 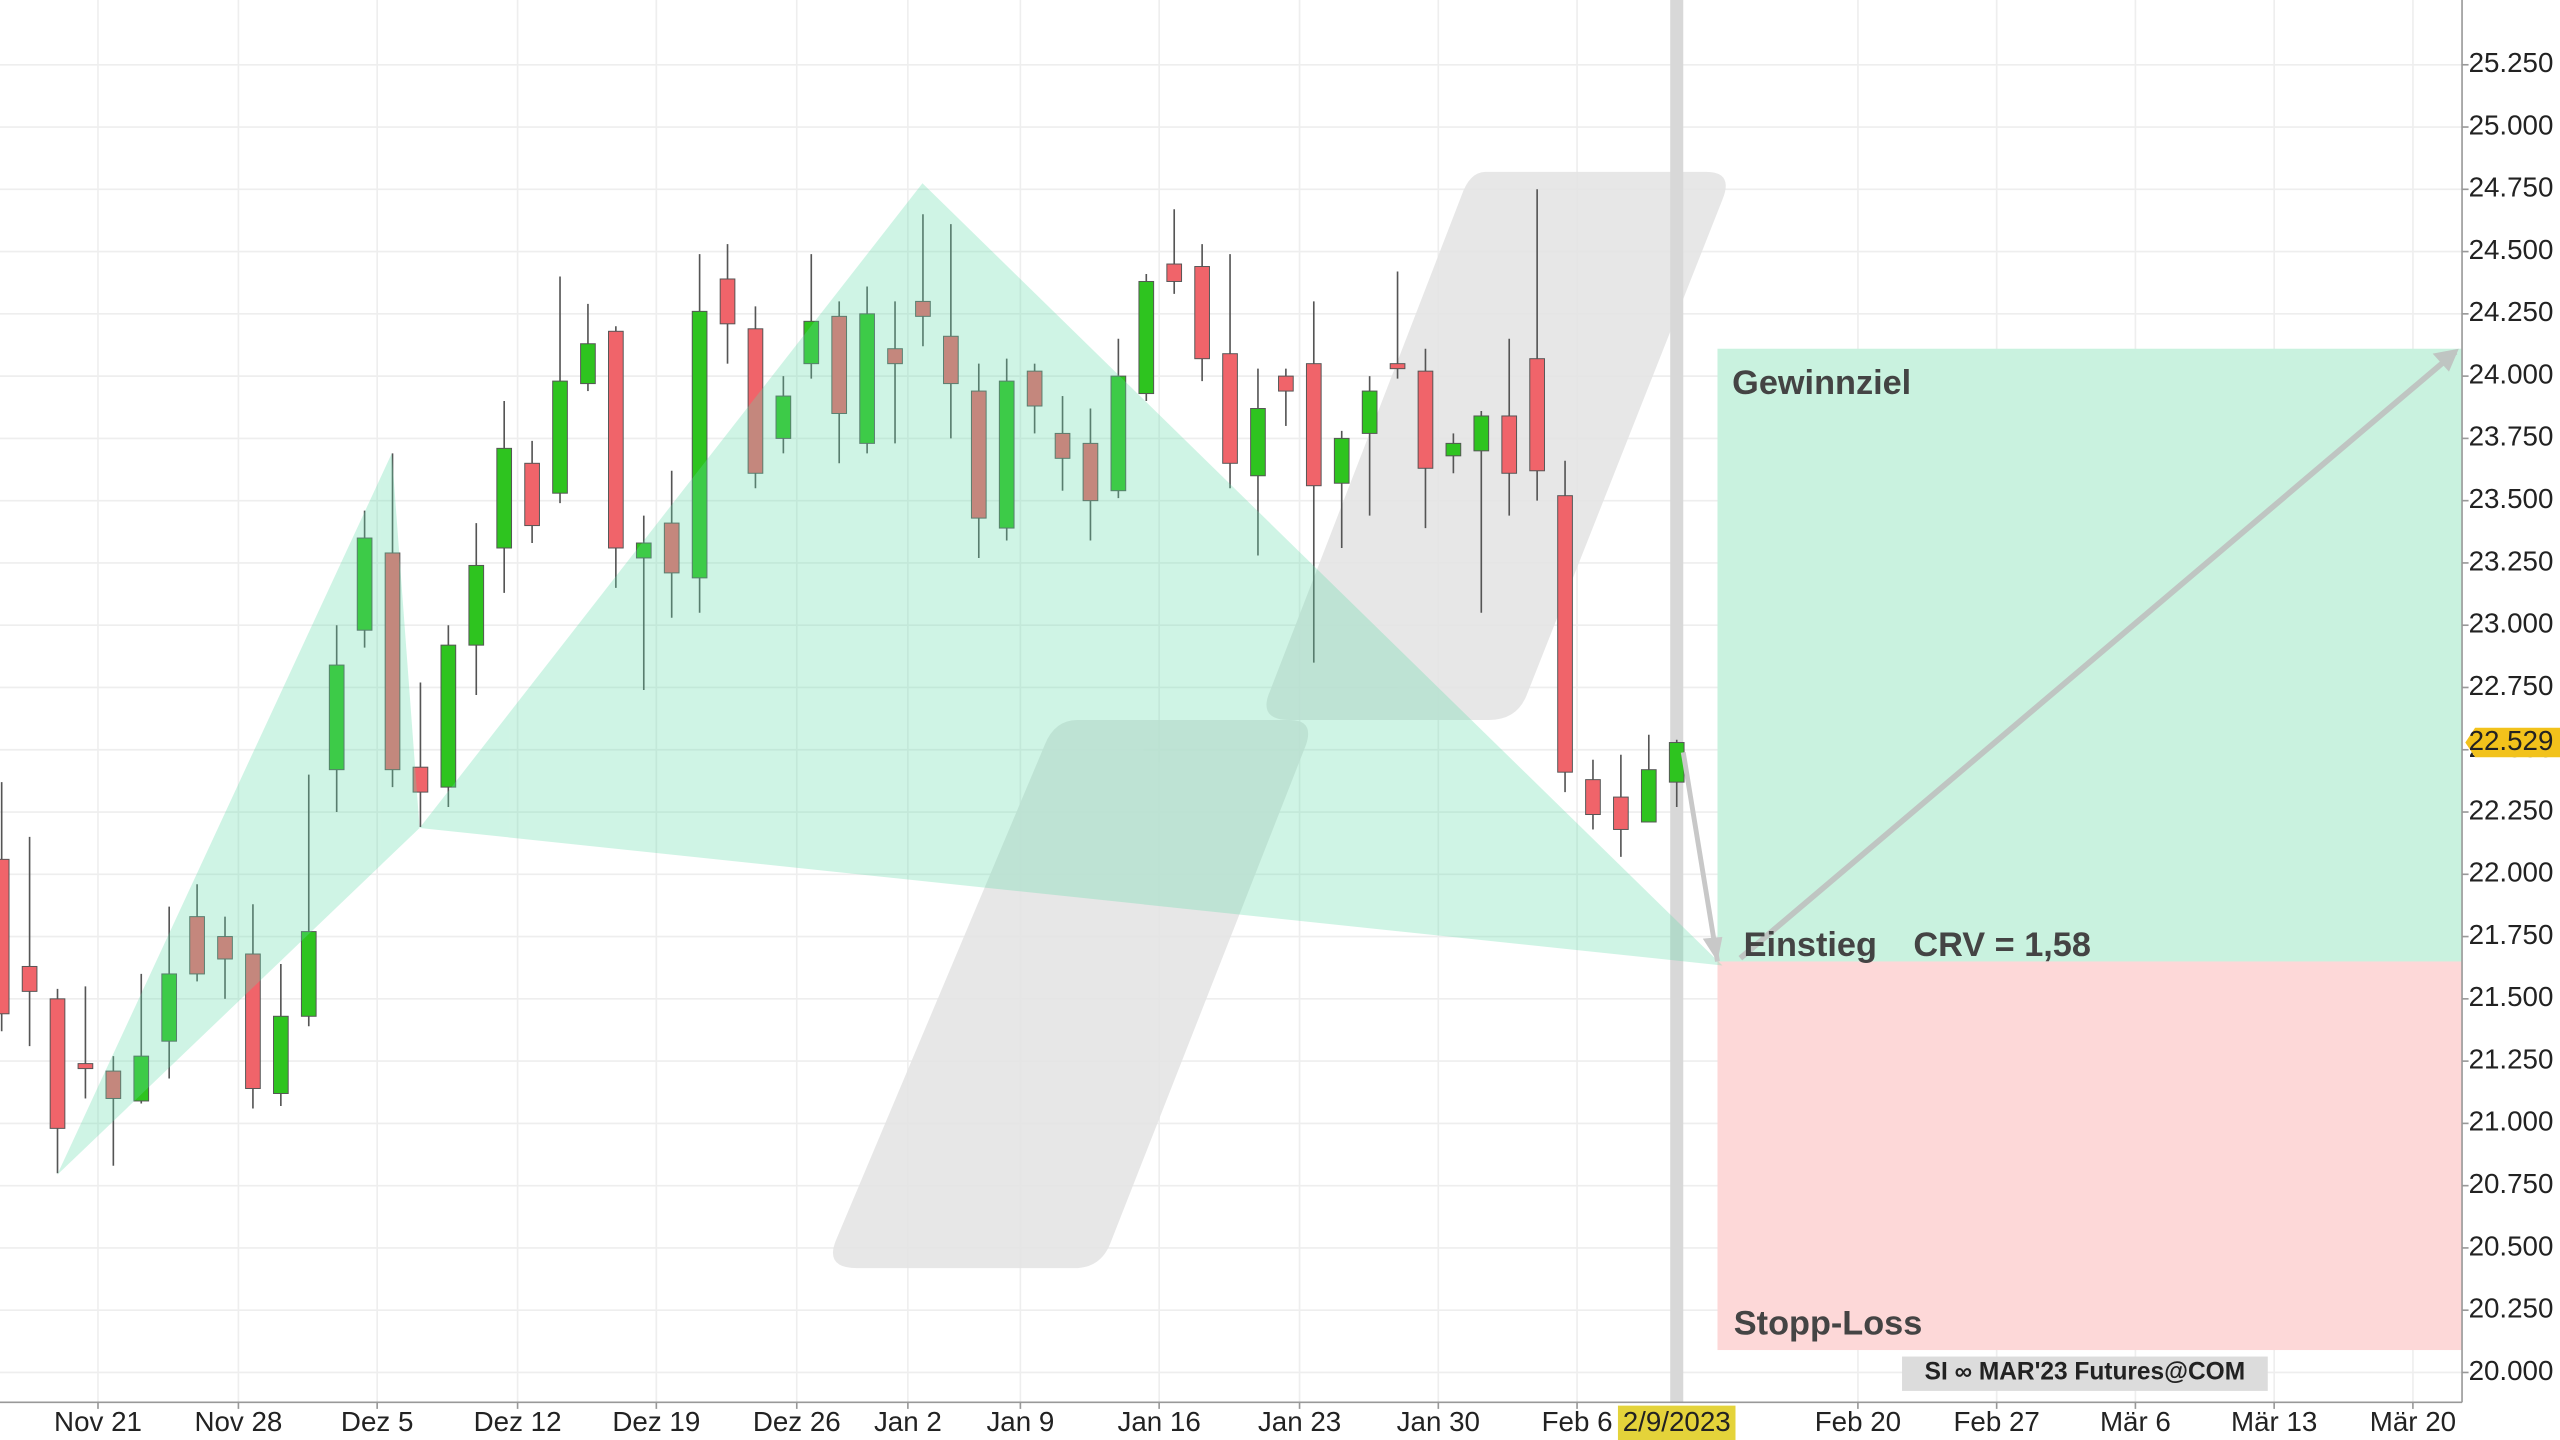 What do you see at coordinates (2511, 560) in the screenshot?
I see `y-tick-label: 23.250` at bounding box center [2511, 560].